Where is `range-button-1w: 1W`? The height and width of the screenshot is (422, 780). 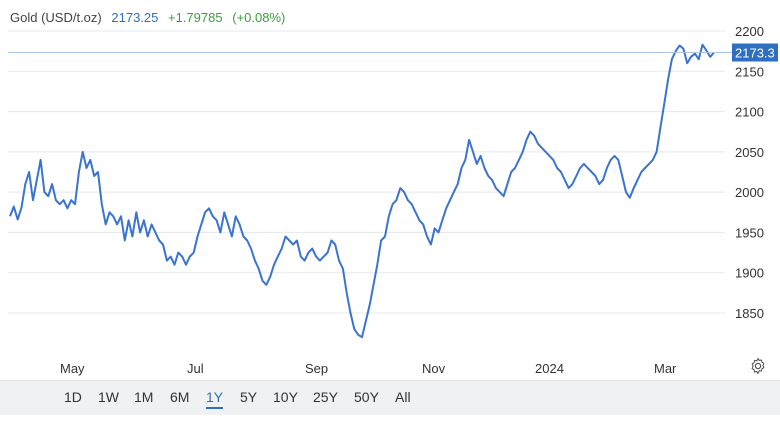
range-button-1w: 1W is located at coordinates (108, 397).